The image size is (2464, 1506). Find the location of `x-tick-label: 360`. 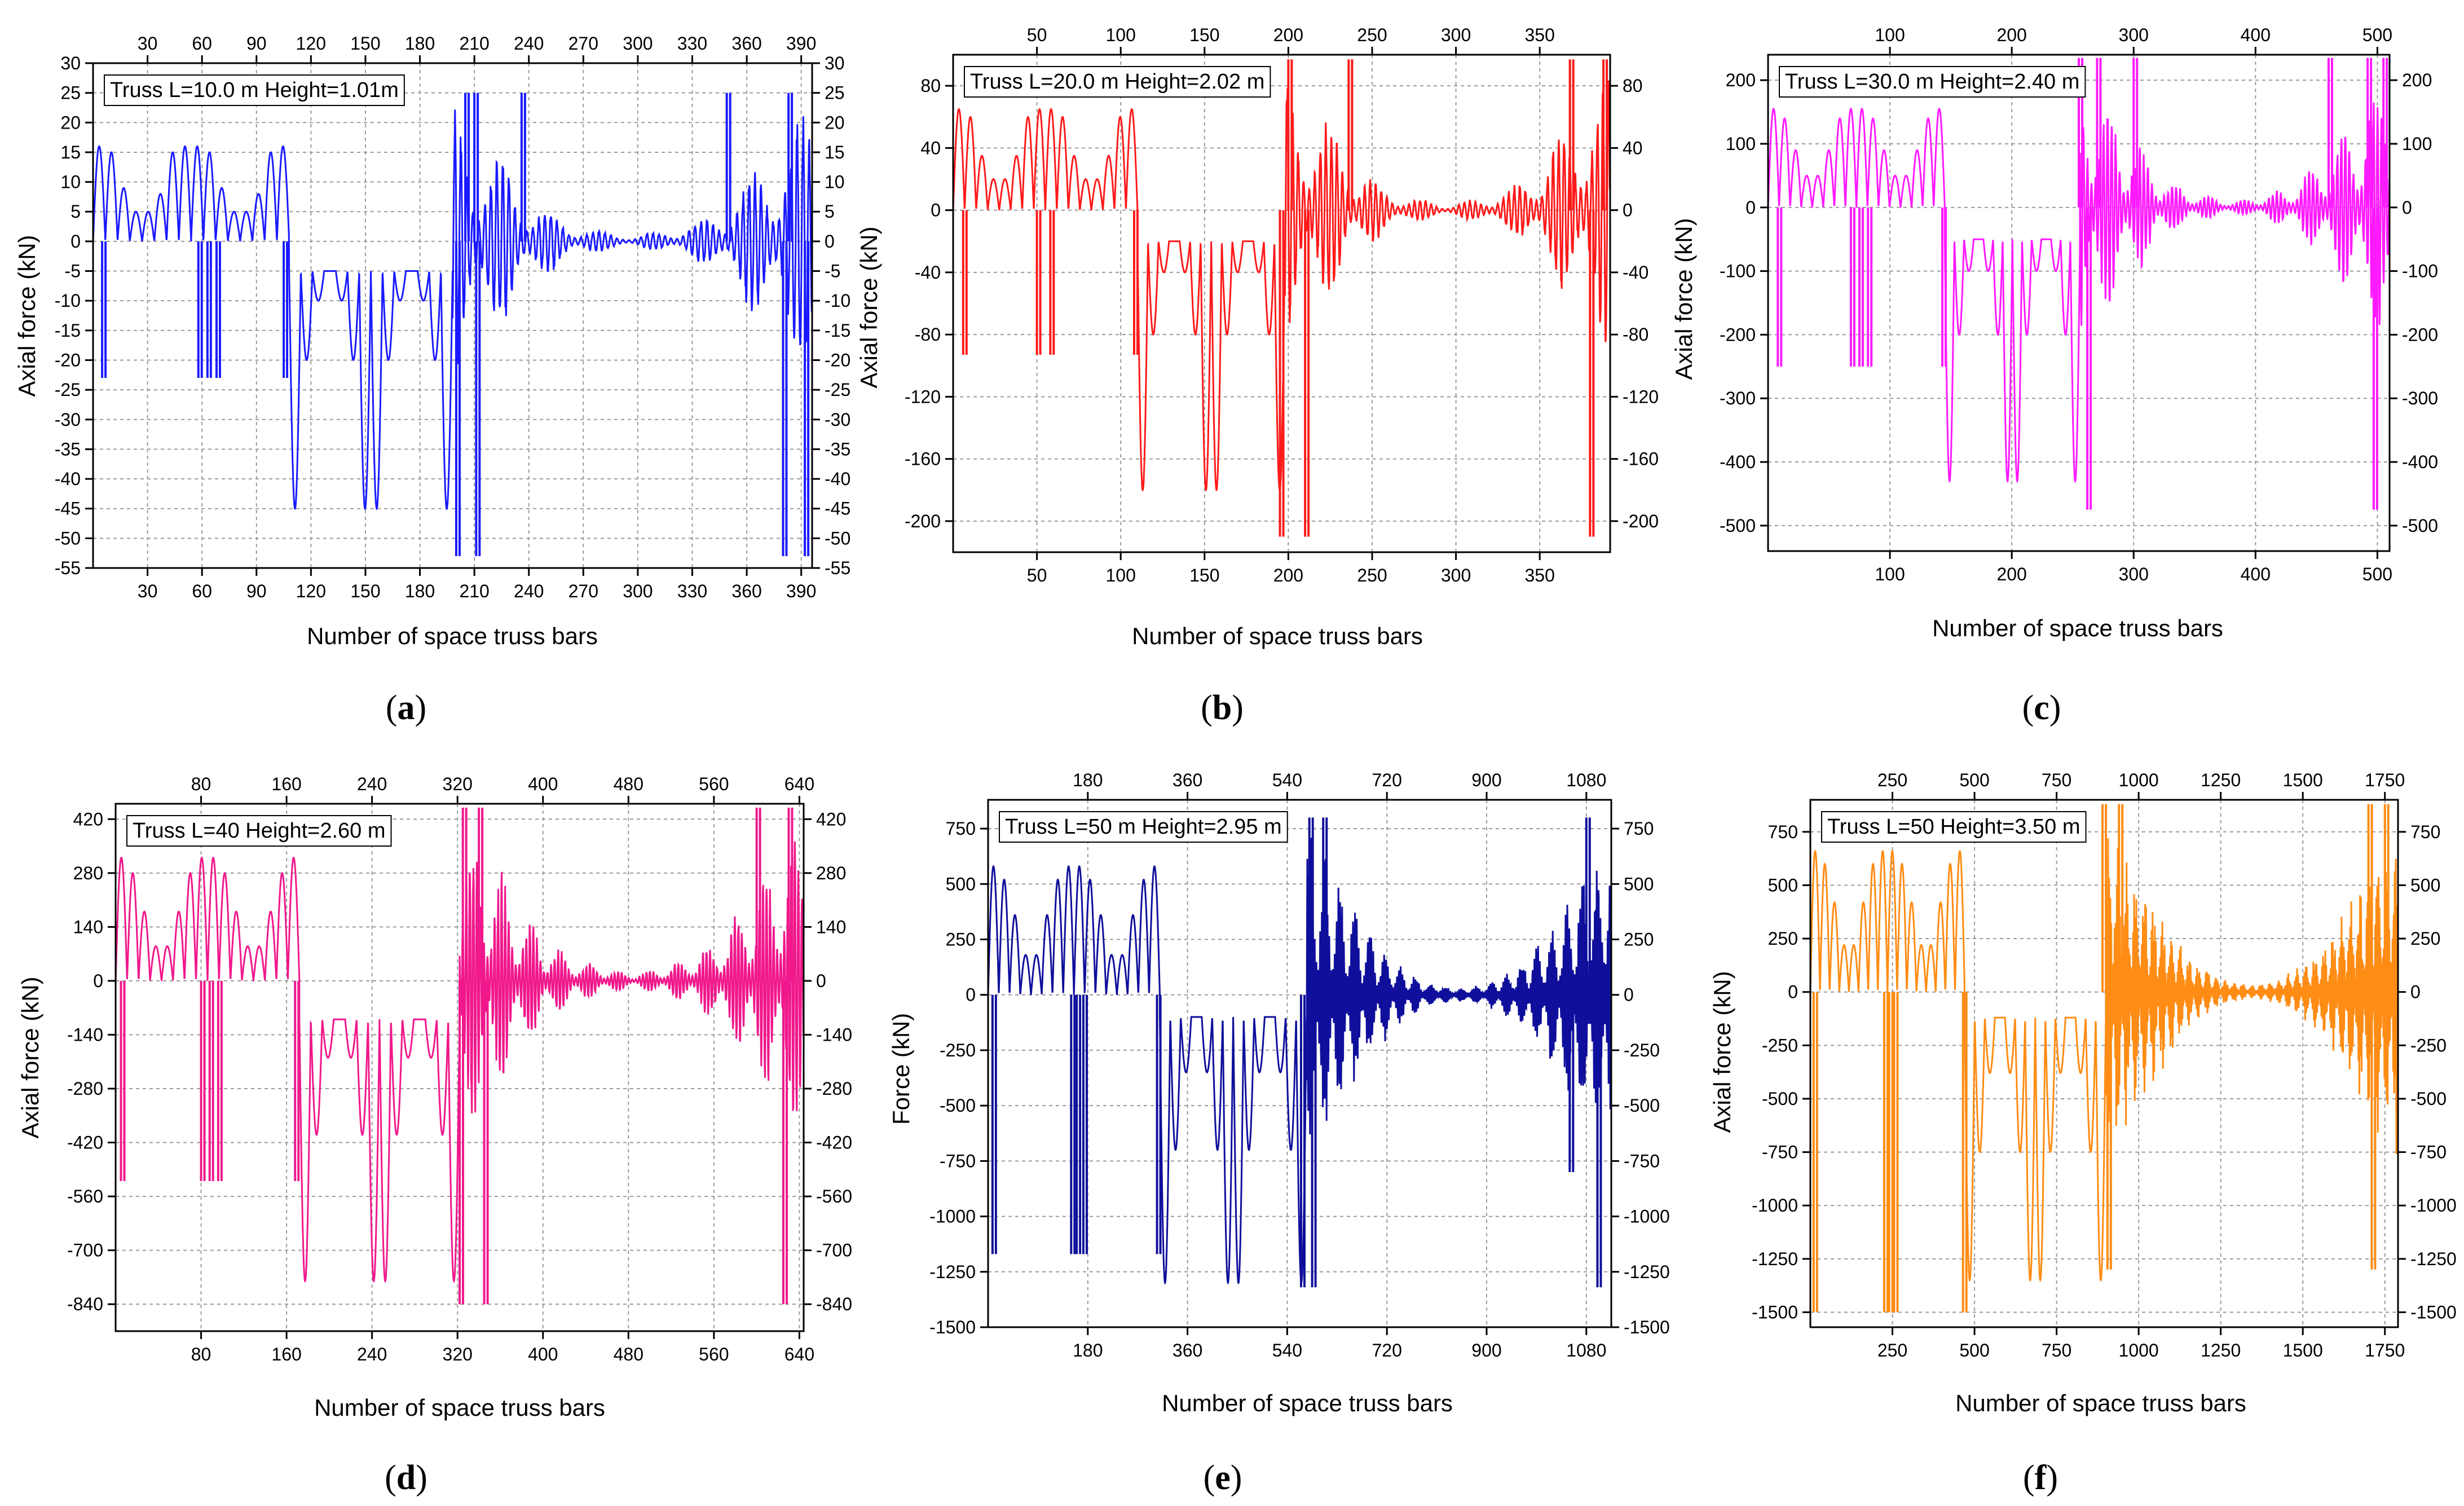

x-tick-label: 360 is located at coordinates (1187, 1350).